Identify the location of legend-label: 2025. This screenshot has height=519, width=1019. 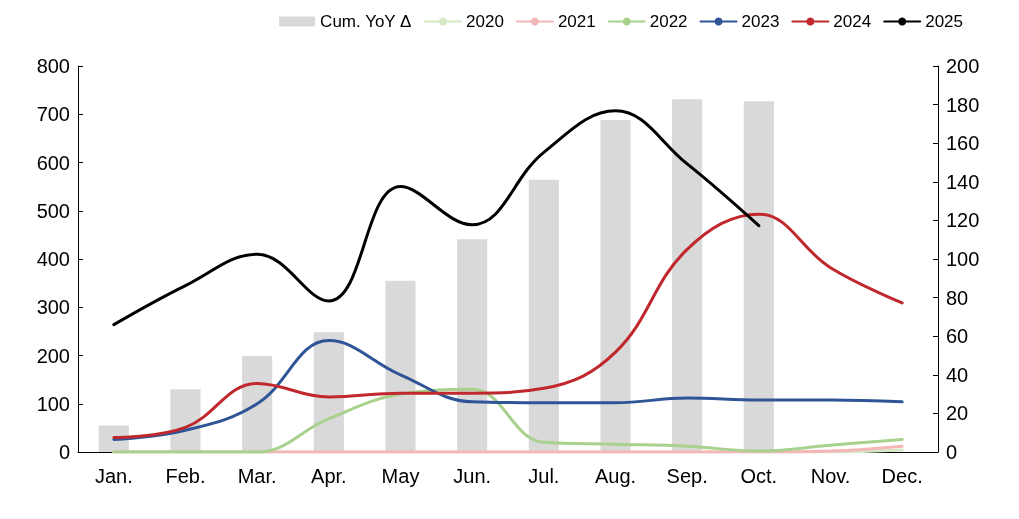
(944, 21).